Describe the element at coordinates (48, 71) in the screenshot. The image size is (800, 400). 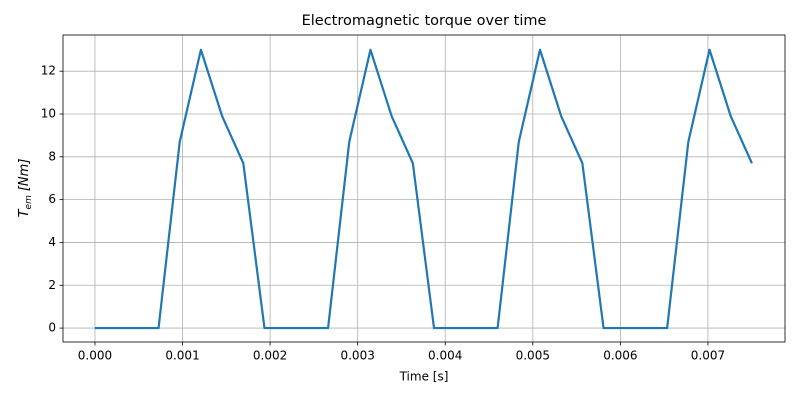
I see `y-tick-label: 12` at that location.